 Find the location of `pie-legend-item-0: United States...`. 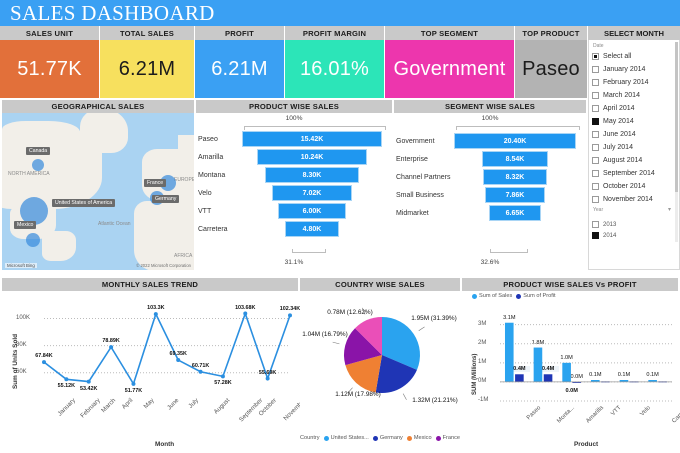

pie-legend-item-0: United States... is located at coordinates (346, 438).